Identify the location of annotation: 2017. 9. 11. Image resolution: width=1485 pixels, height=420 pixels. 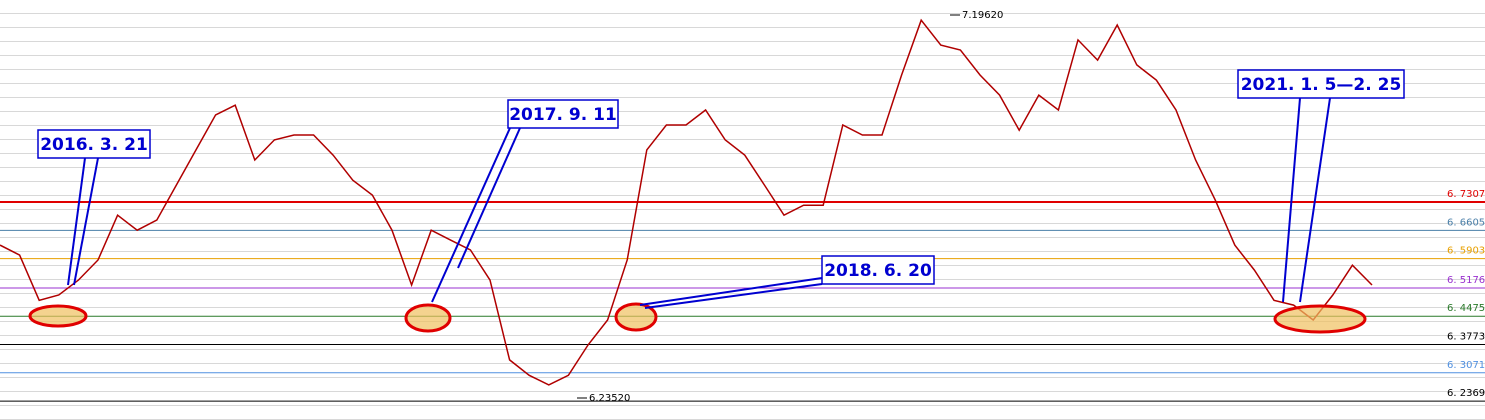
(563, 115).